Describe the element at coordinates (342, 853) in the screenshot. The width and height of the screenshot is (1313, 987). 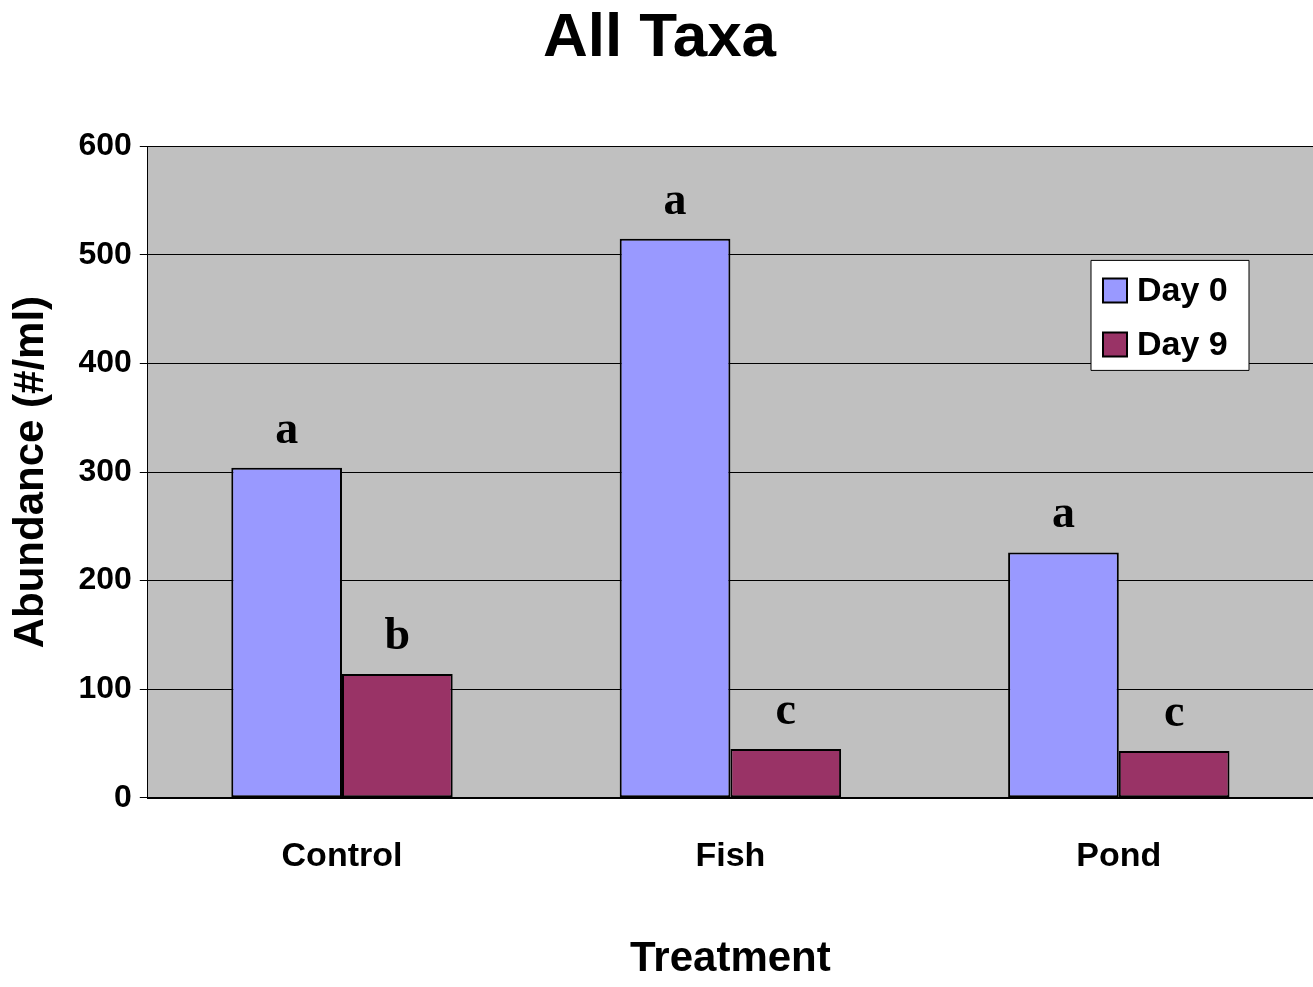
I see `x-tick-label: Control` at that location.